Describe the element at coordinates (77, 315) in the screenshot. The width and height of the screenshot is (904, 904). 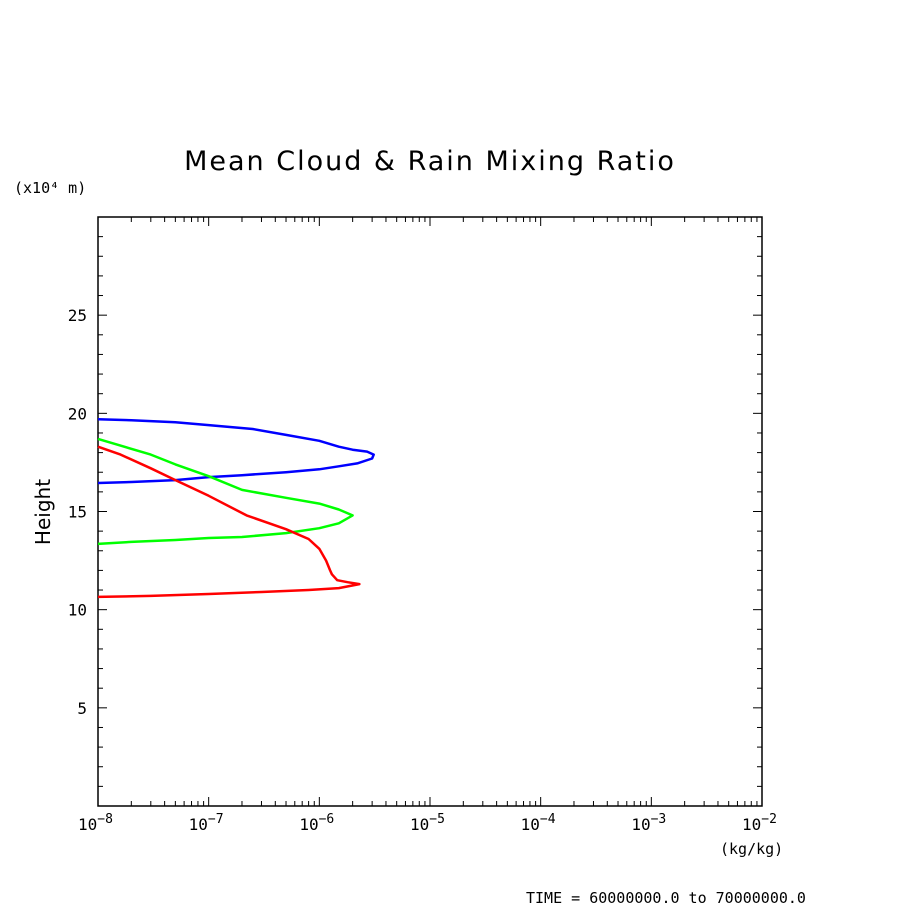
I see `y-tick-label: 25` at that location.